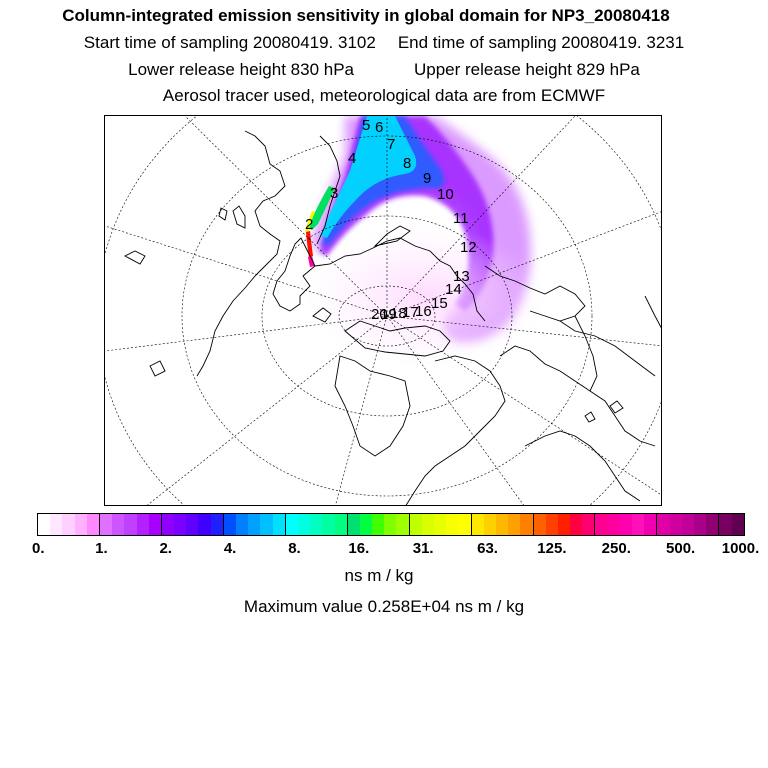 The height and width of the screenshot is (768, 768). I want to click on marker-17: 17, so click(410, 312).